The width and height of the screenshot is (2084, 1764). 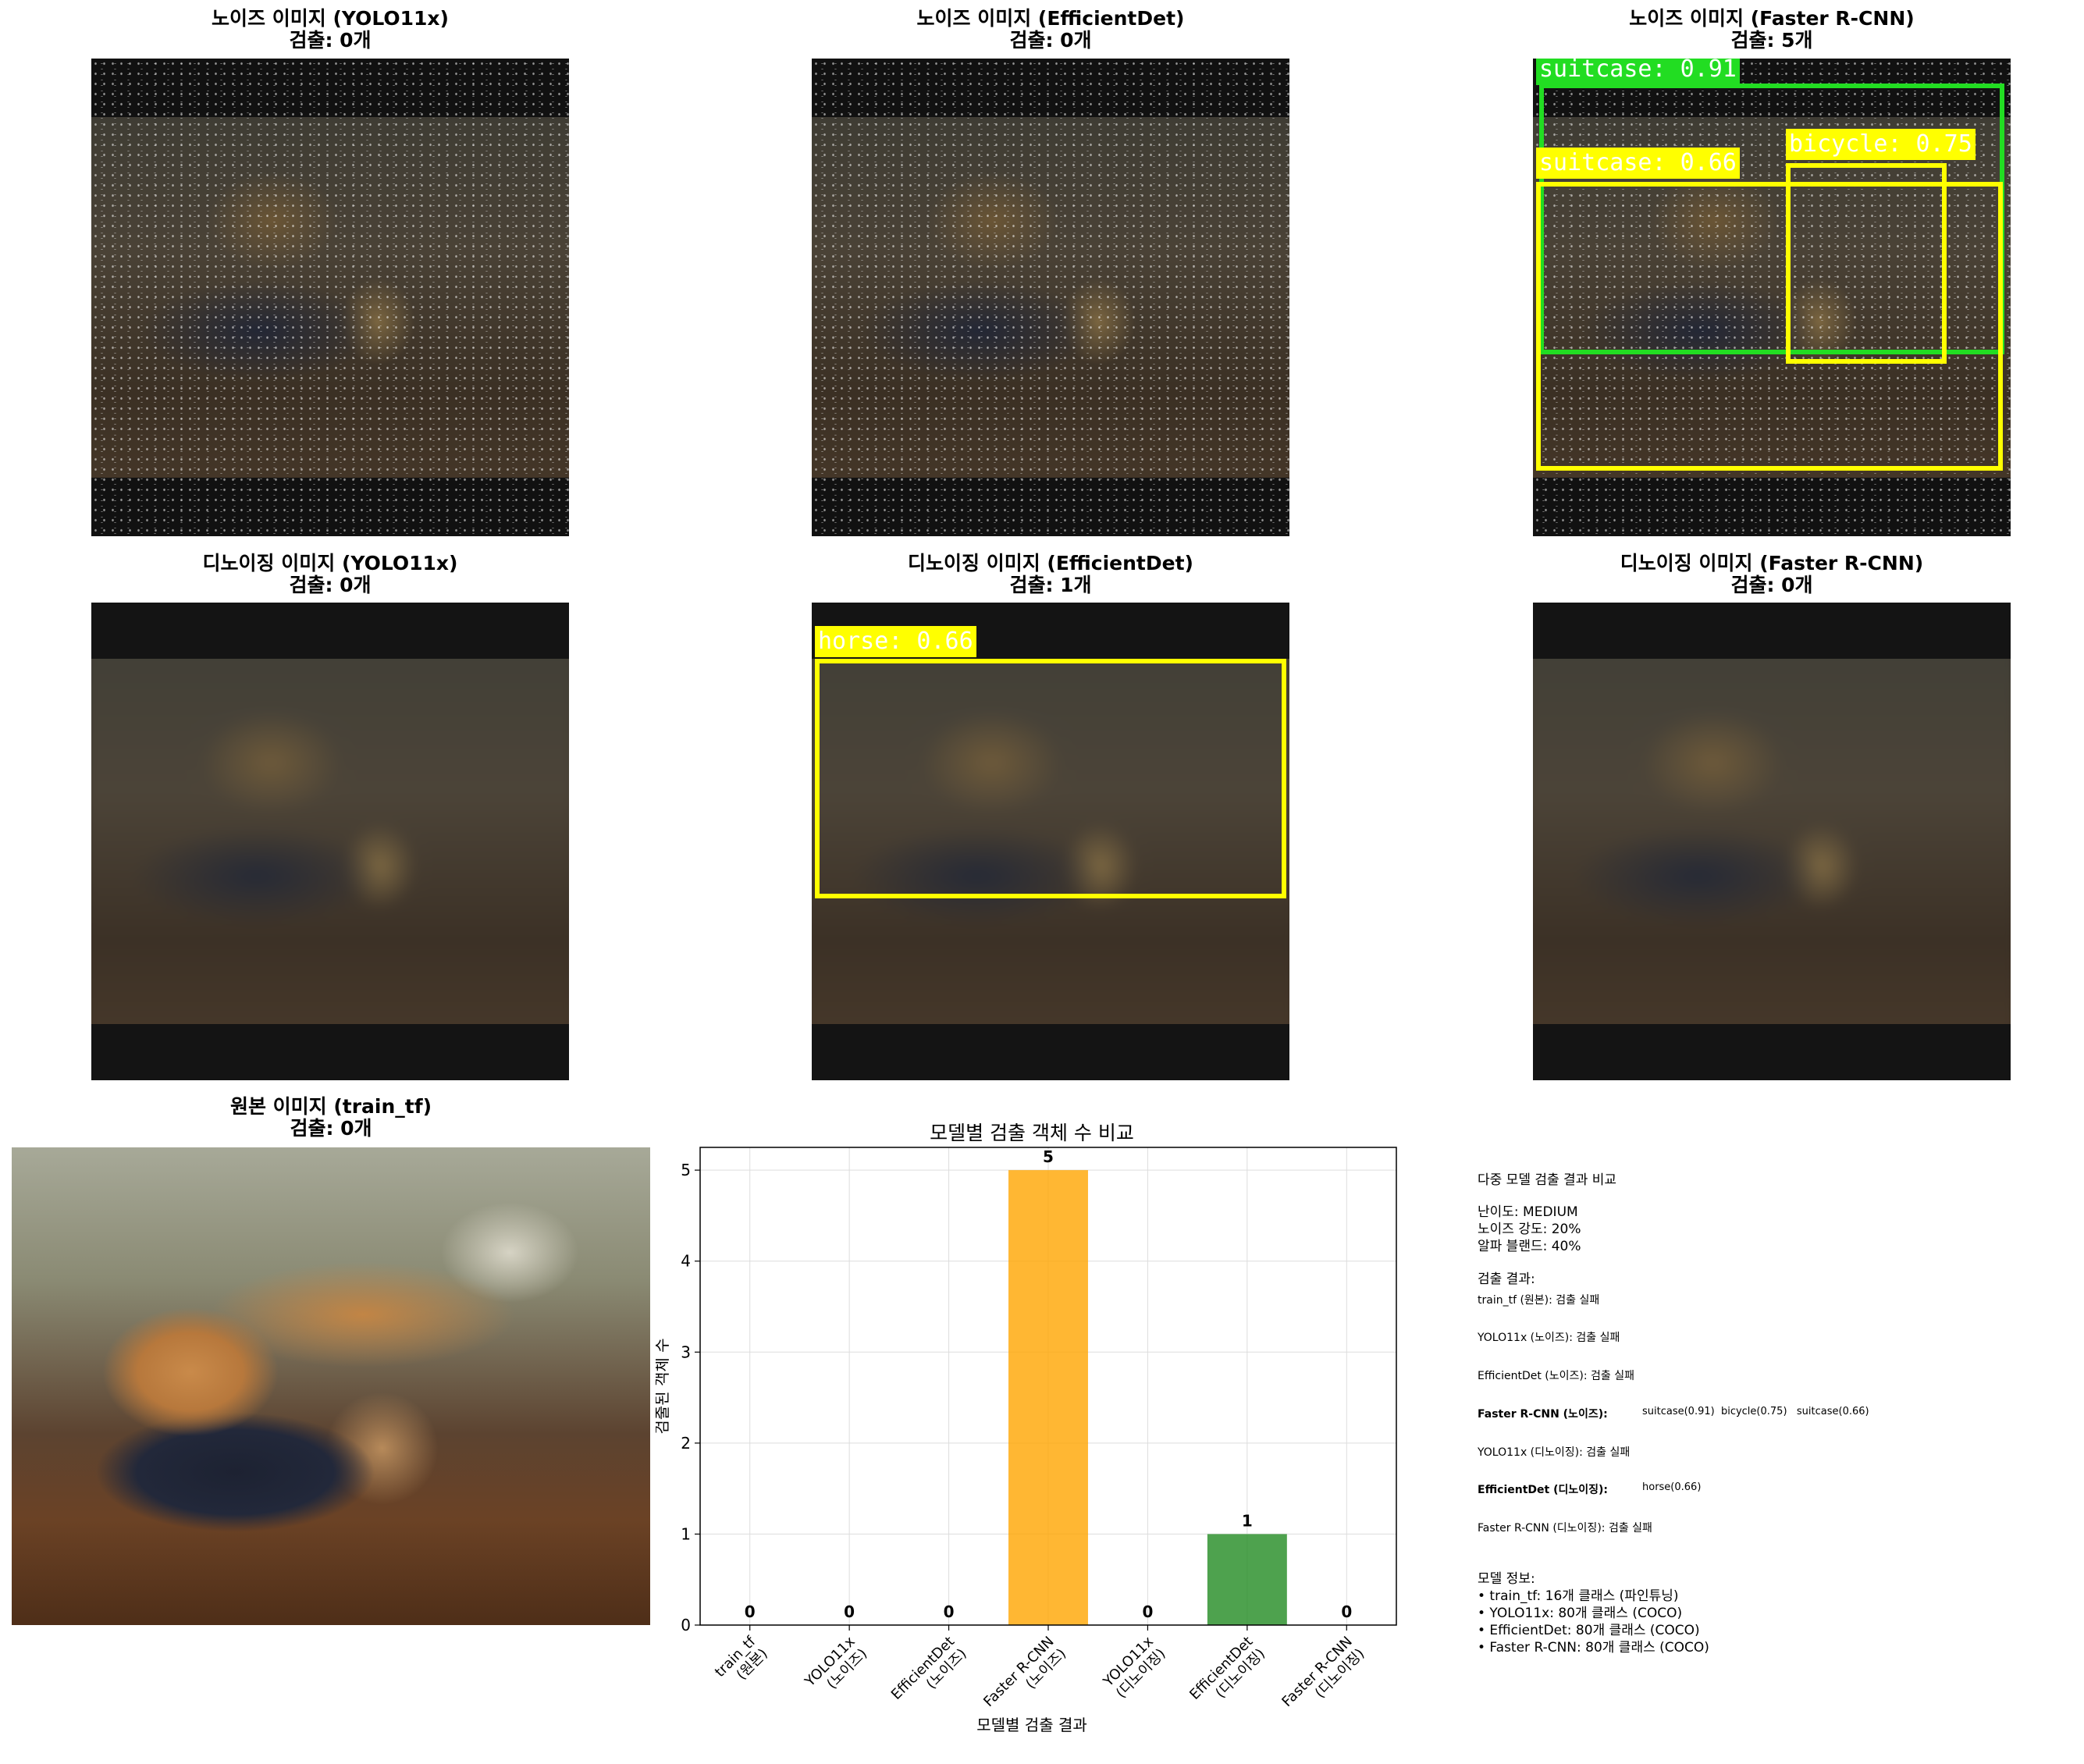 I want to click on denoised-image-yolo, so click(x=330, y=841).